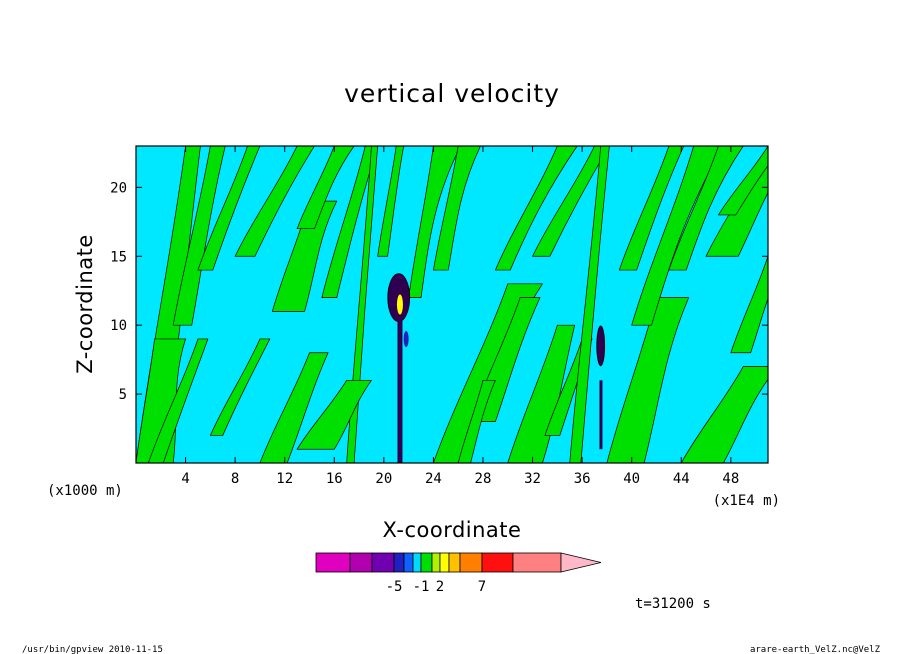  What do you see at coordinates (482, 587) in the screenshot?
I see `colorbar-tick-label: 7` at bounding box center [482, 587].